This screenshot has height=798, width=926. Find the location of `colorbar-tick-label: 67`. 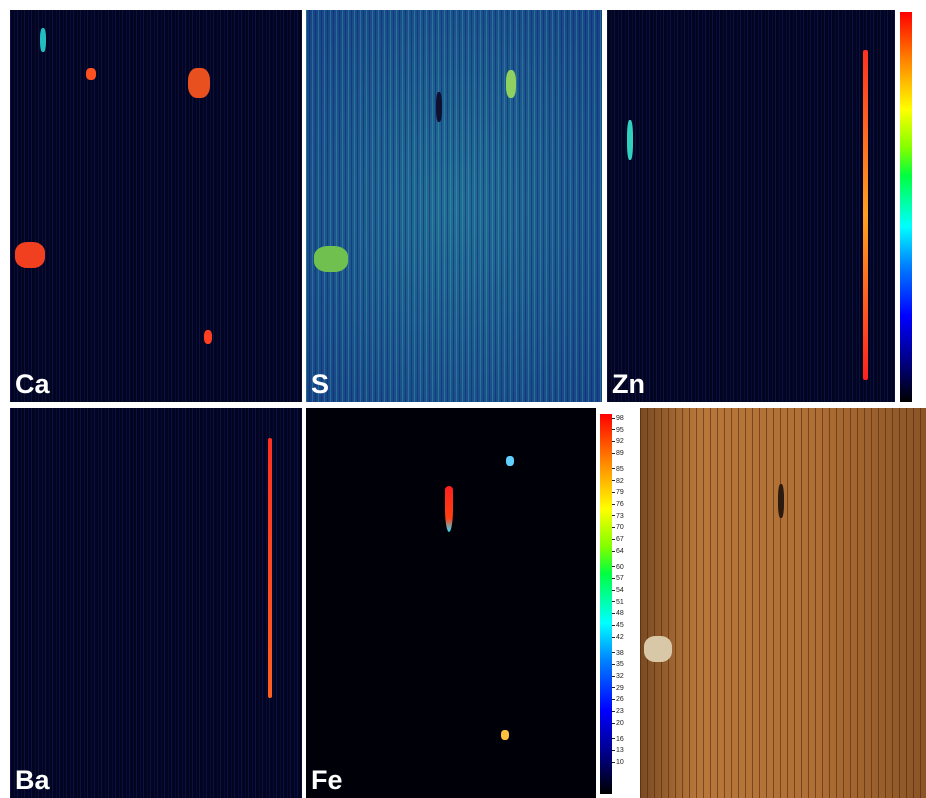

colorbar-tick-label: 67 is located at coordinates (618, 539).